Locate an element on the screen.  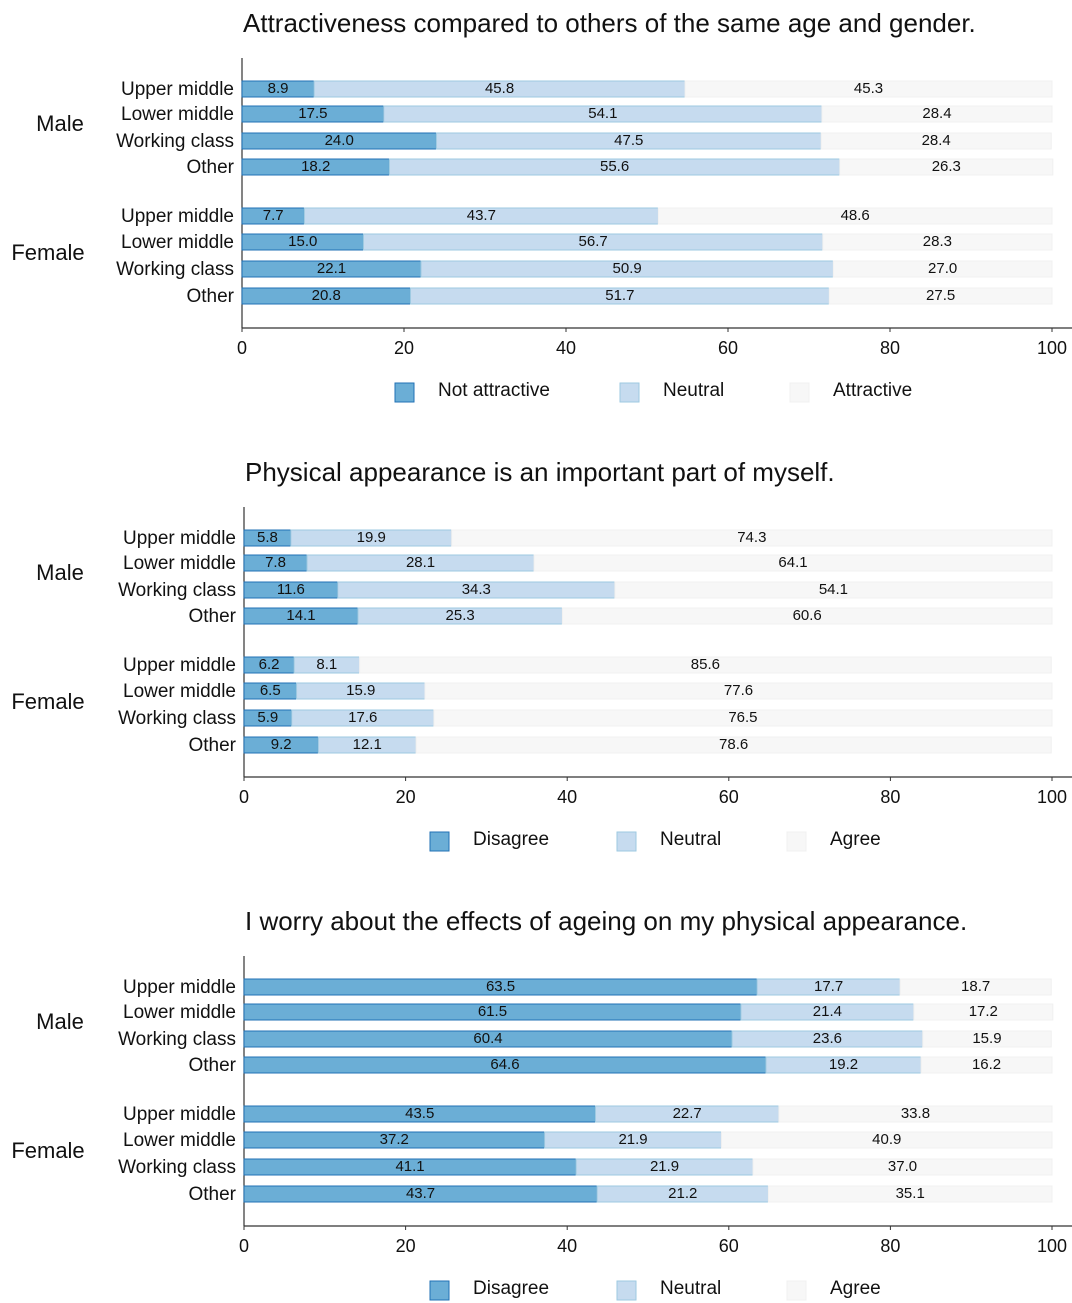
value-label: 7.7 is located at coordinates (273, 215).